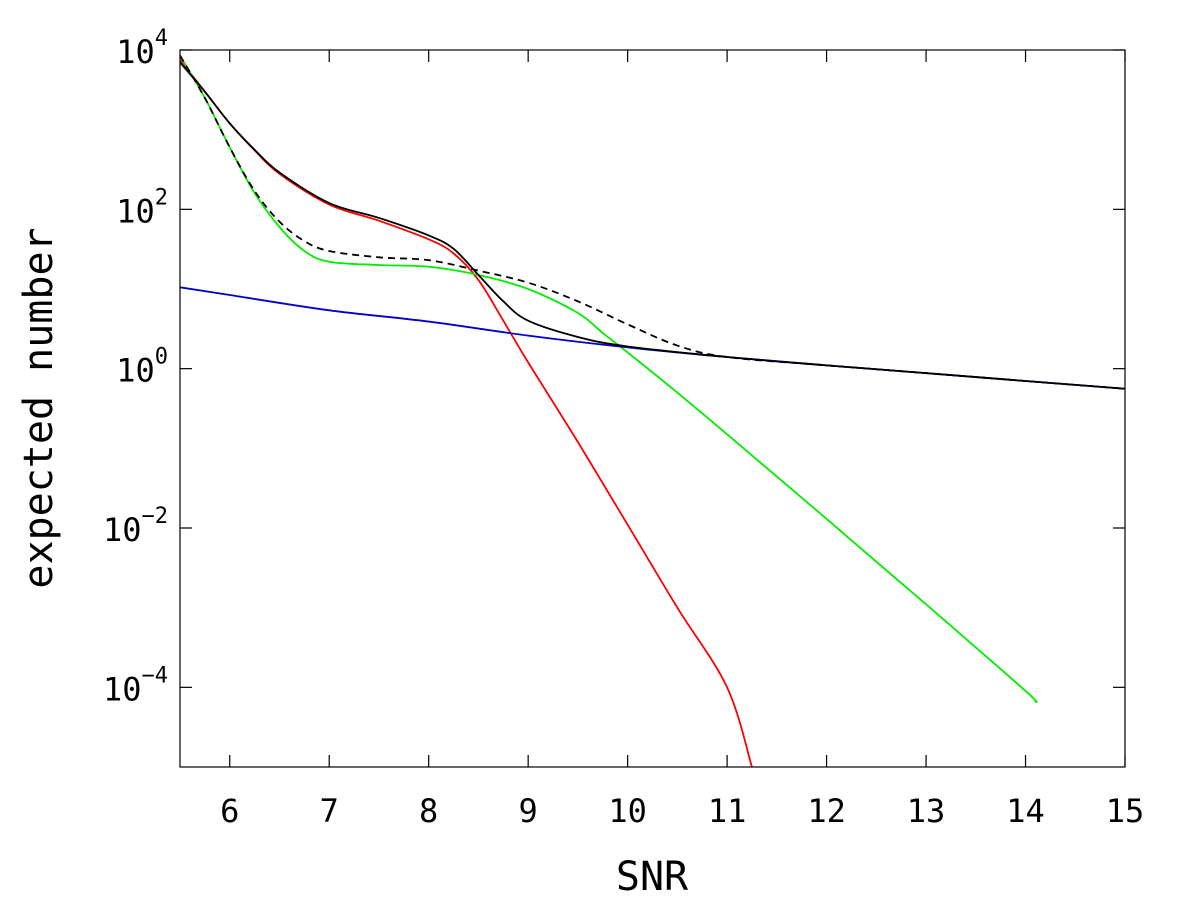 The image size is (1200, 900). Describe the element at coordinates (142, 367) in the screenshot. I see `y-tick-label: 10⁰` at that location.